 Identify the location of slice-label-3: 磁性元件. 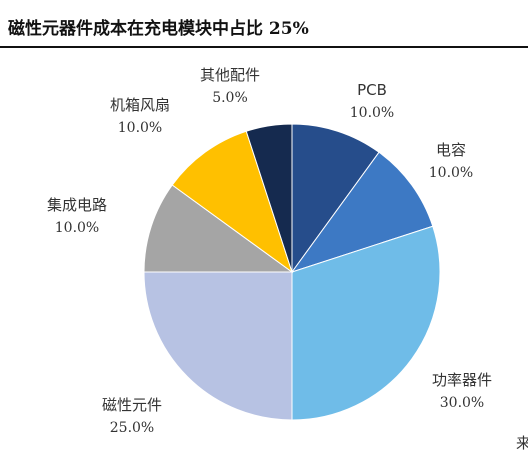
(132, 405).